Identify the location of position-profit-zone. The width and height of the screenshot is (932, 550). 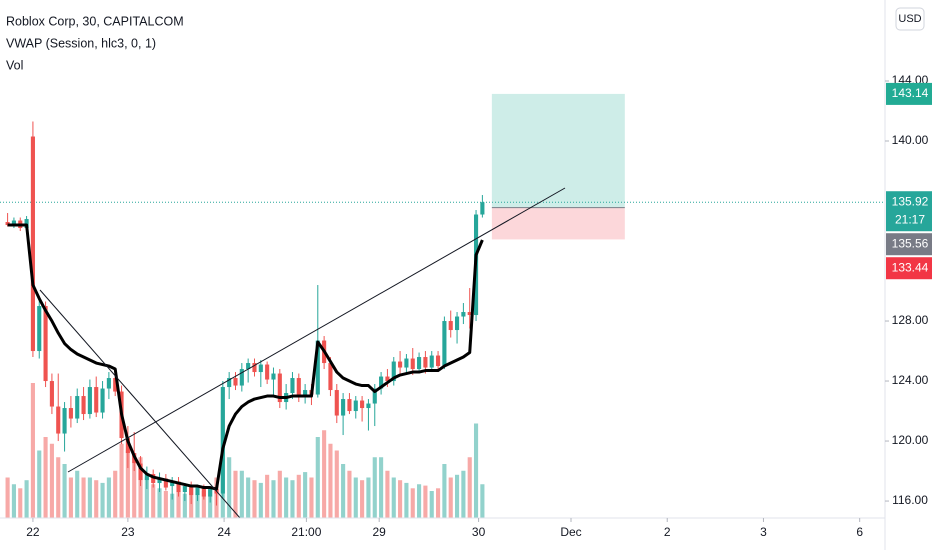
(558, 150).